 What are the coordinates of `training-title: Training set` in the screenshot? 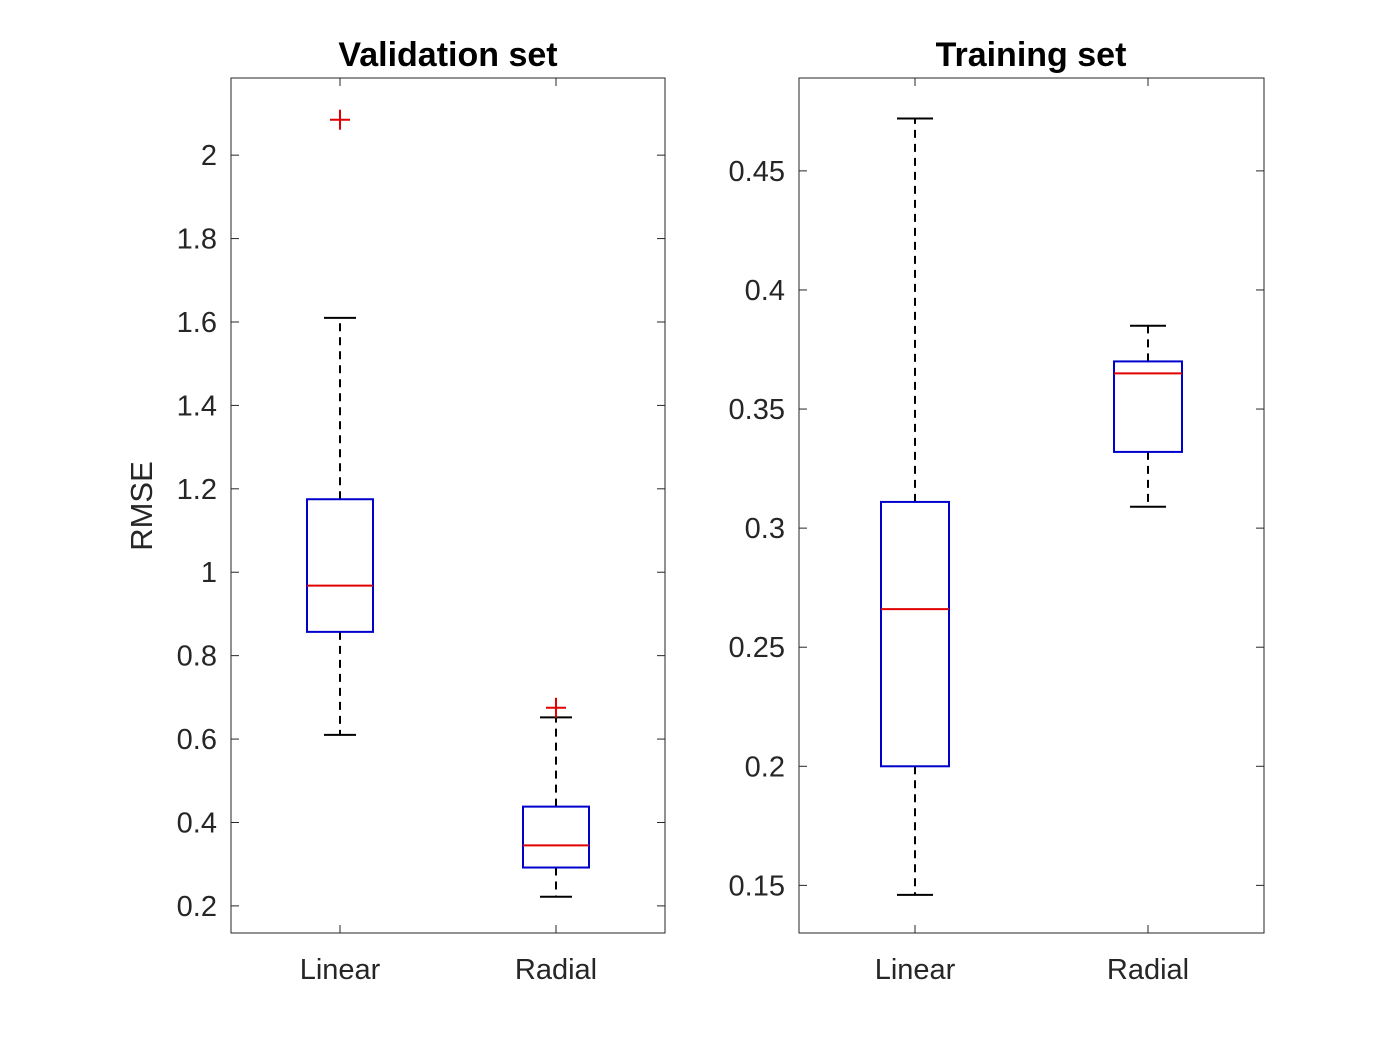 It's located at (1031, 55).